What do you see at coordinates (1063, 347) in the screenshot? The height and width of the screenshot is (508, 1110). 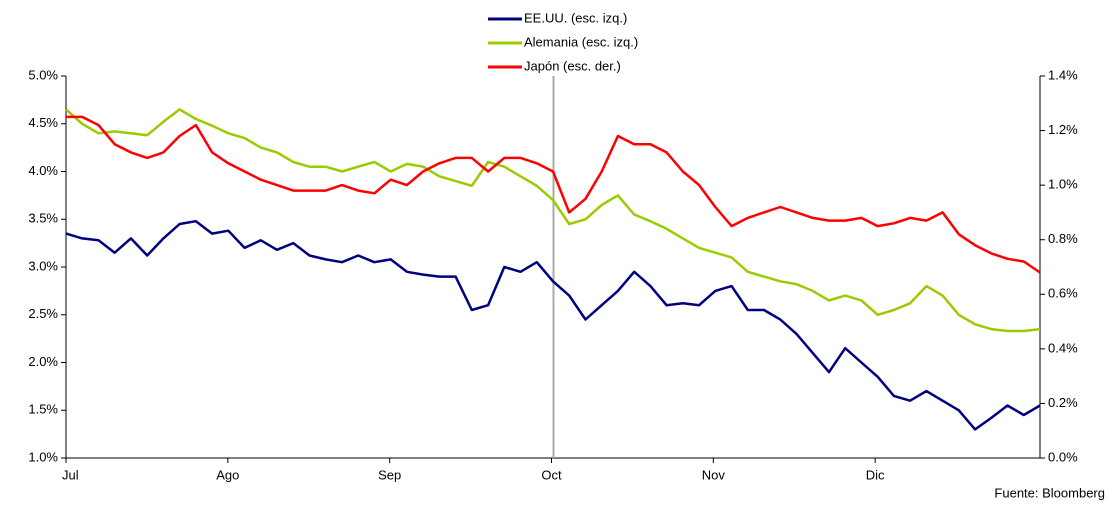 I see `y2-tick-label: 0.4%` at bounding box center [1063, 347].